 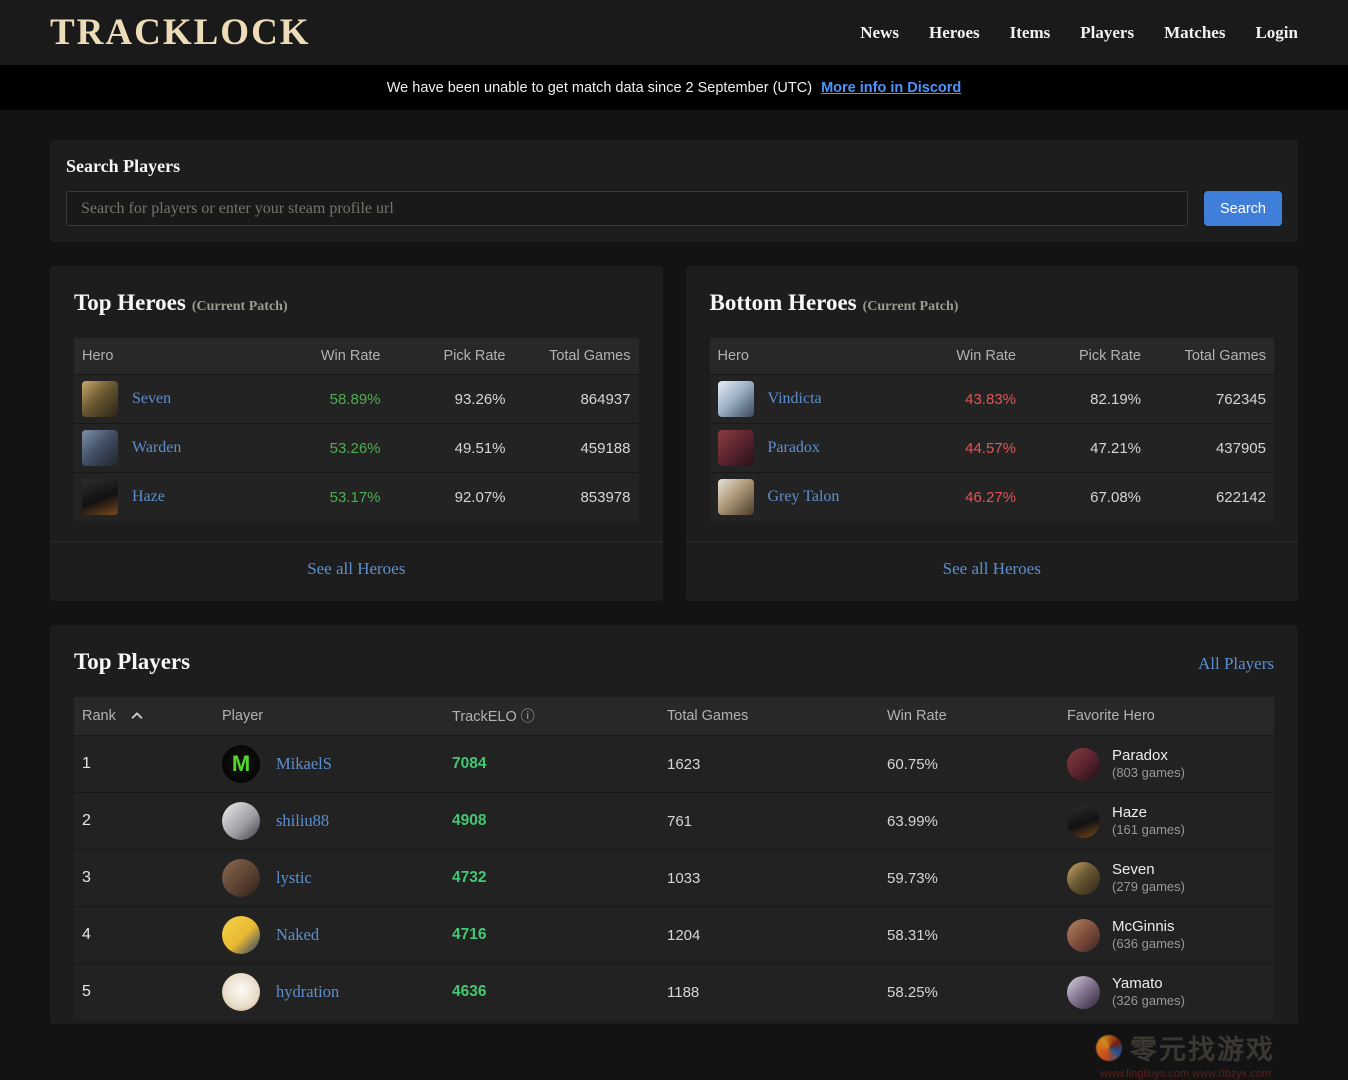 What do you see at coordinates (684, 764) in the screenshot?
I see `player-total-games: 1623` at bounding box center [684, 764].